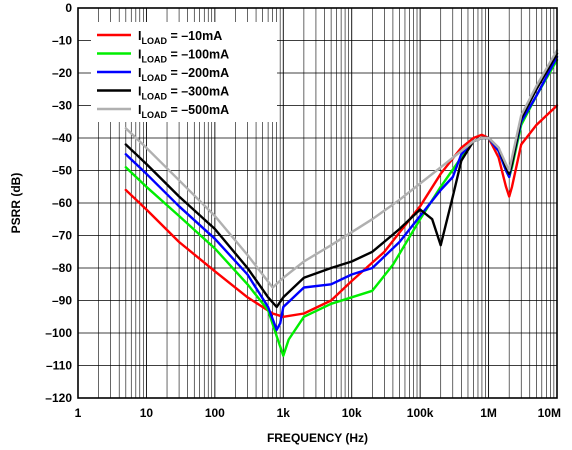 Image resolution: width=572 pixels, height=450 pixels. What do you see at coordinates (16, 203) in the screenshot?
I see `y-axis-title: PSRR (dB)` at bounding box center [16, 203].